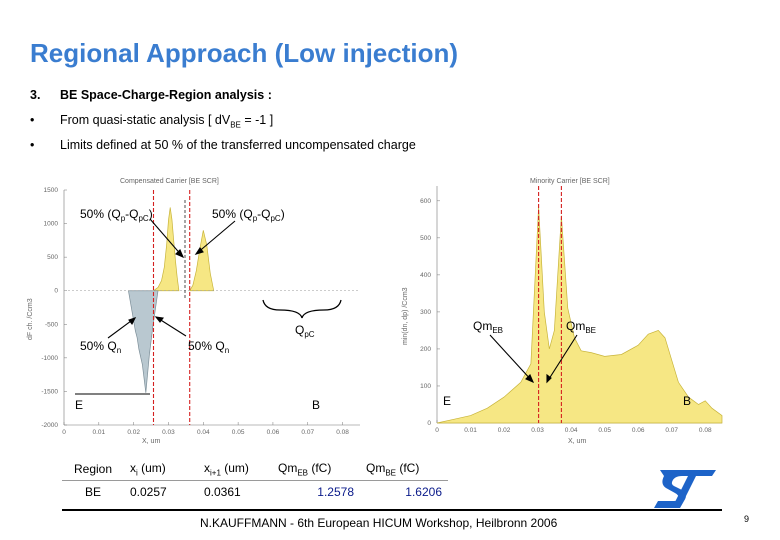 The height and width of the screenshot is (540, 780). Describe the element at coordinates (248, 215) in the screenshot. I see `label-qp-qpc-right: 50% (Qp-QpC)` at that location.